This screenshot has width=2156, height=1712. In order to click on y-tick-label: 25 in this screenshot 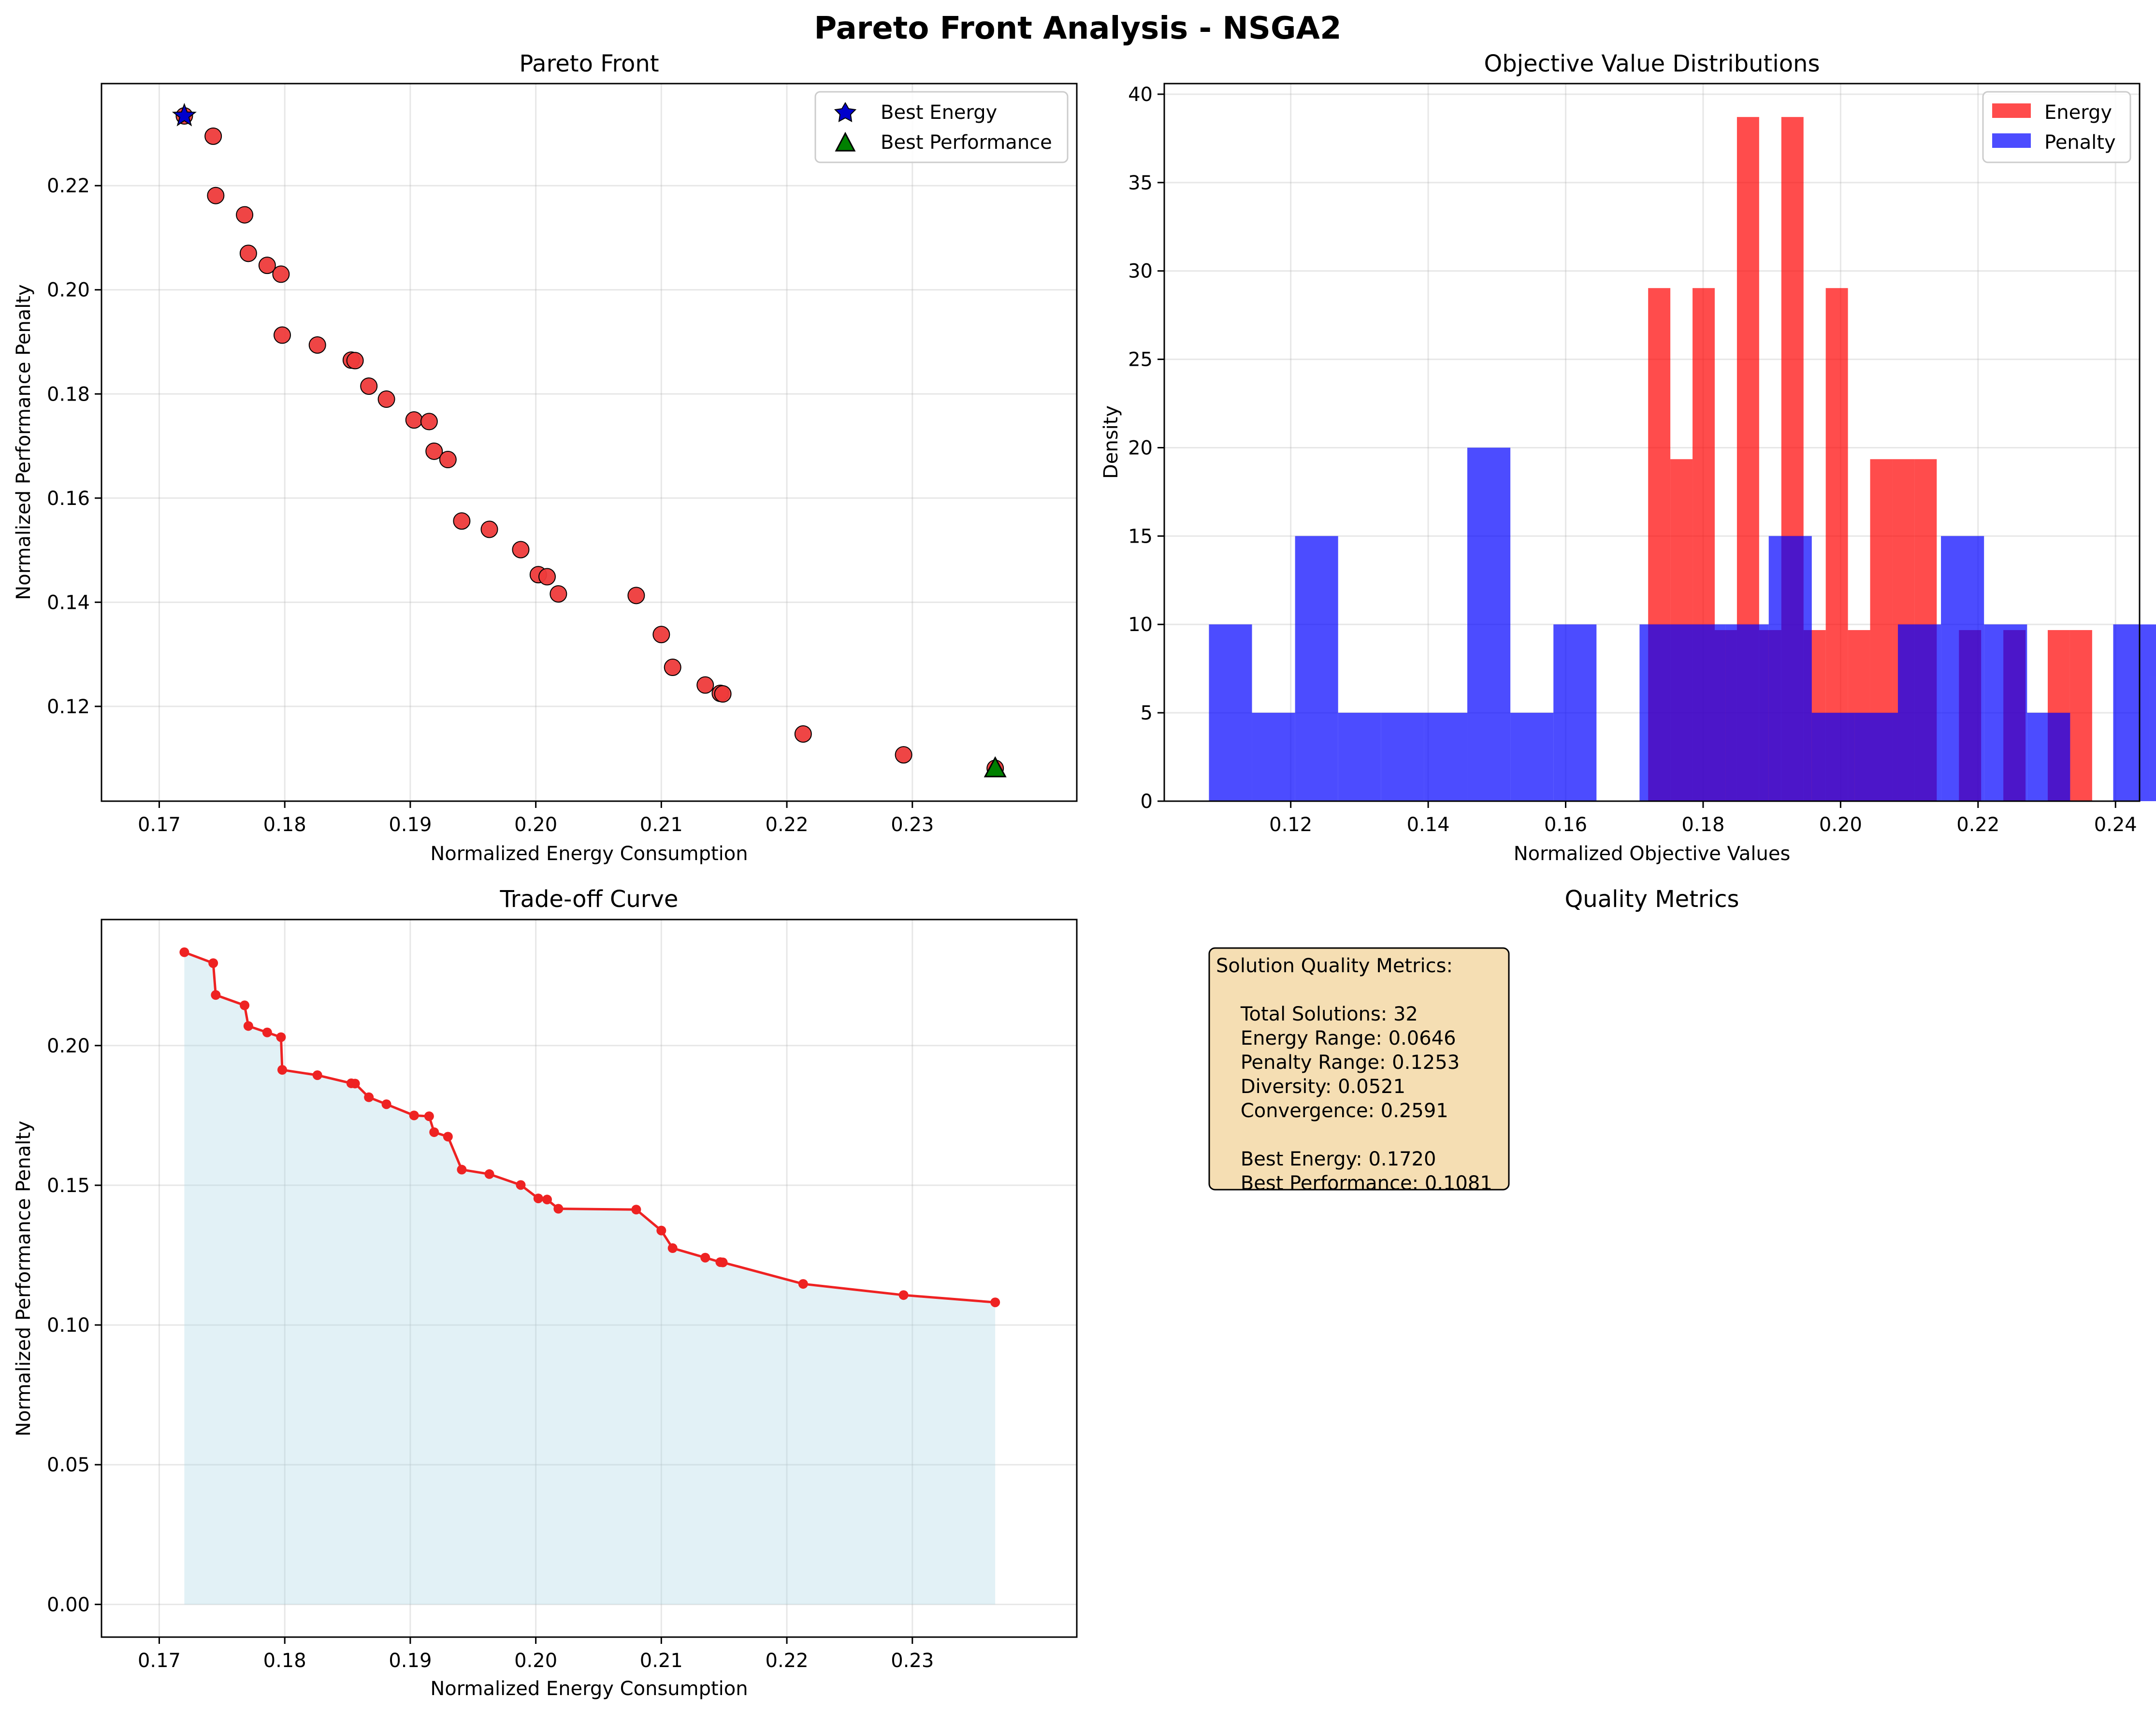, I will do `click(1140, 360)`.